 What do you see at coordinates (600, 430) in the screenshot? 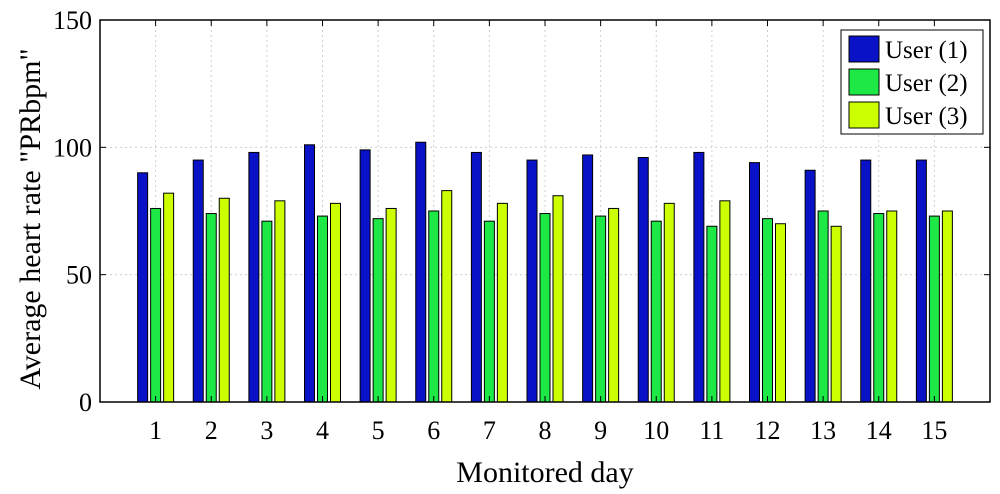
I see `x-tick-label: 9` at bounding box center [600, 430].